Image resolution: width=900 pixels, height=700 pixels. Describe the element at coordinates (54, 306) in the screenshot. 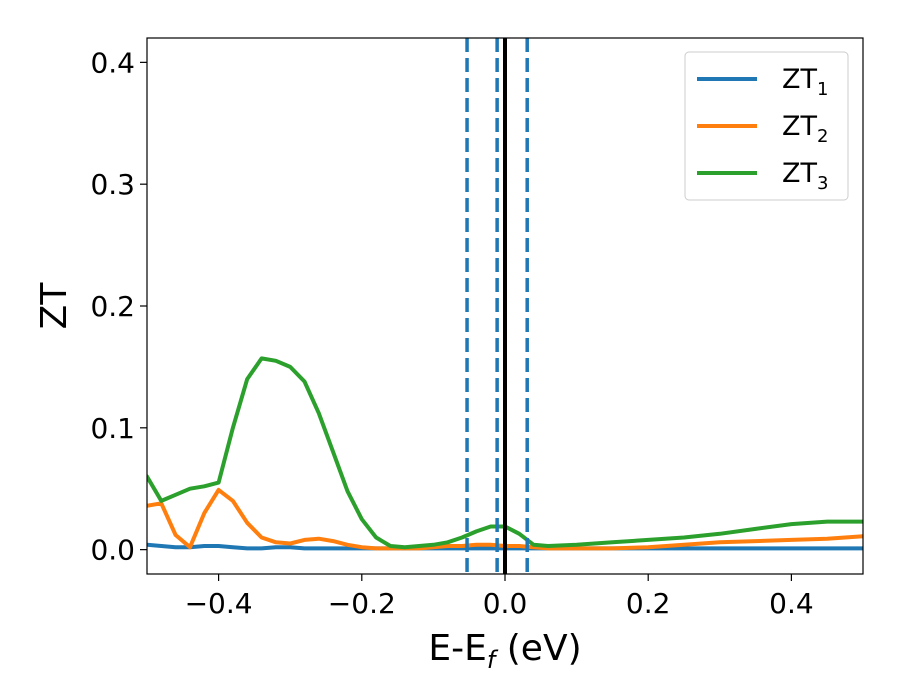

I see `y-axis-label: ZT` at that location.